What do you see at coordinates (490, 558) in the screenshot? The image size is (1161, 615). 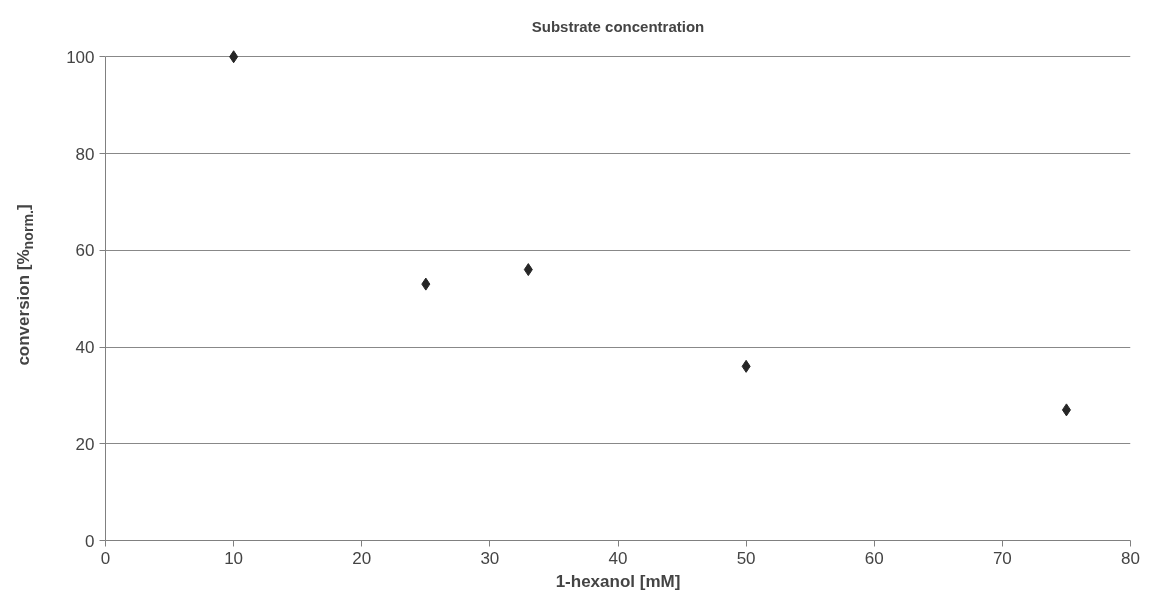 I see `x-tick-label: 30` at bounding box center [490, 558].